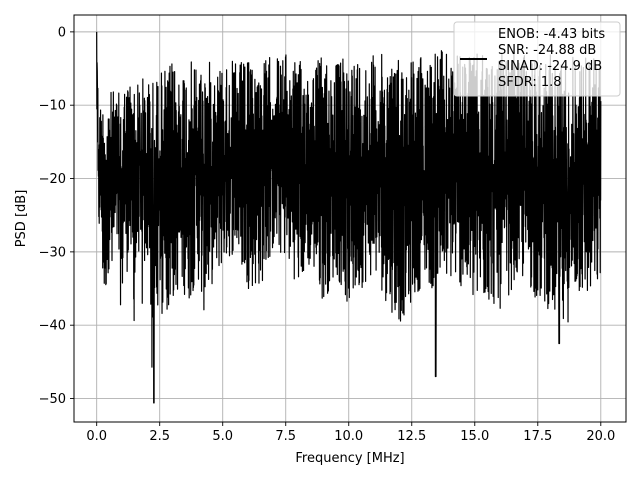 The width and height of the screenshot is (640, 480). What do you see at coordinates (547, 50) in the screenshot?
I see `legend-entry-line: SNR: -24.88 dB` at bounding box center [547, 50].